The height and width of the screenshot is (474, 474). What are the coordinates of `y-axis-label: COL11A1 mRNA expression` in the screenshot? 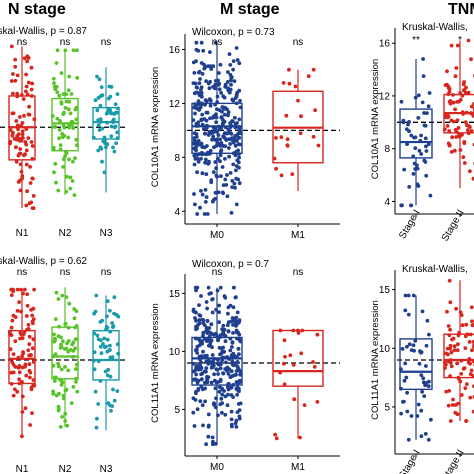 It's located at (375, 360).